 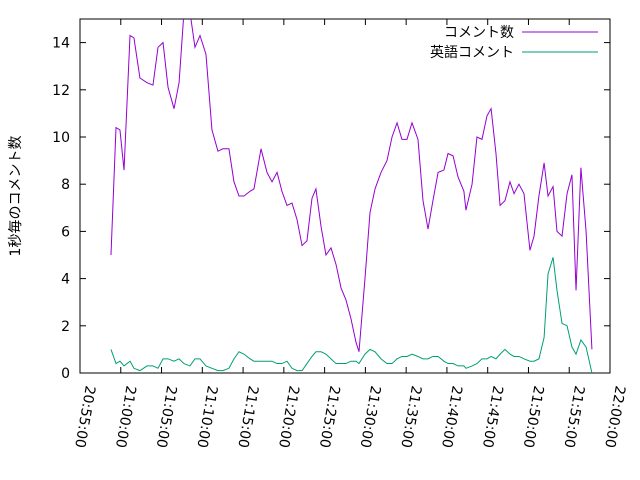 I want to click on x-tick-label: 21:55:00, so click(x=573, y=416).